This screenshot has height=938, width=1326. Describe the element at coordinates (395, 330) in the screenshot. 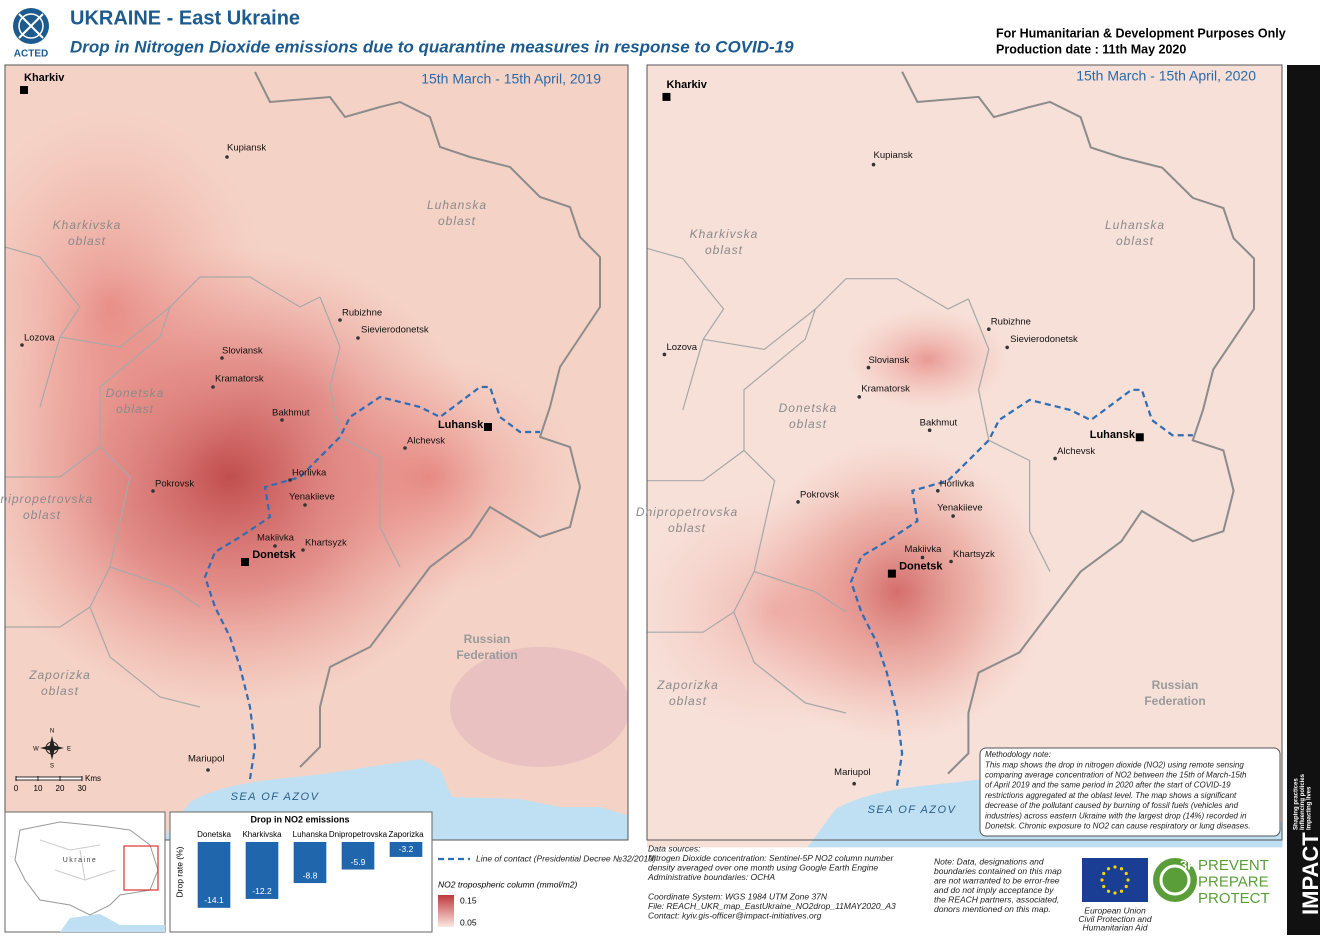

I see `city-label: Sievierodonetsk` at that location.